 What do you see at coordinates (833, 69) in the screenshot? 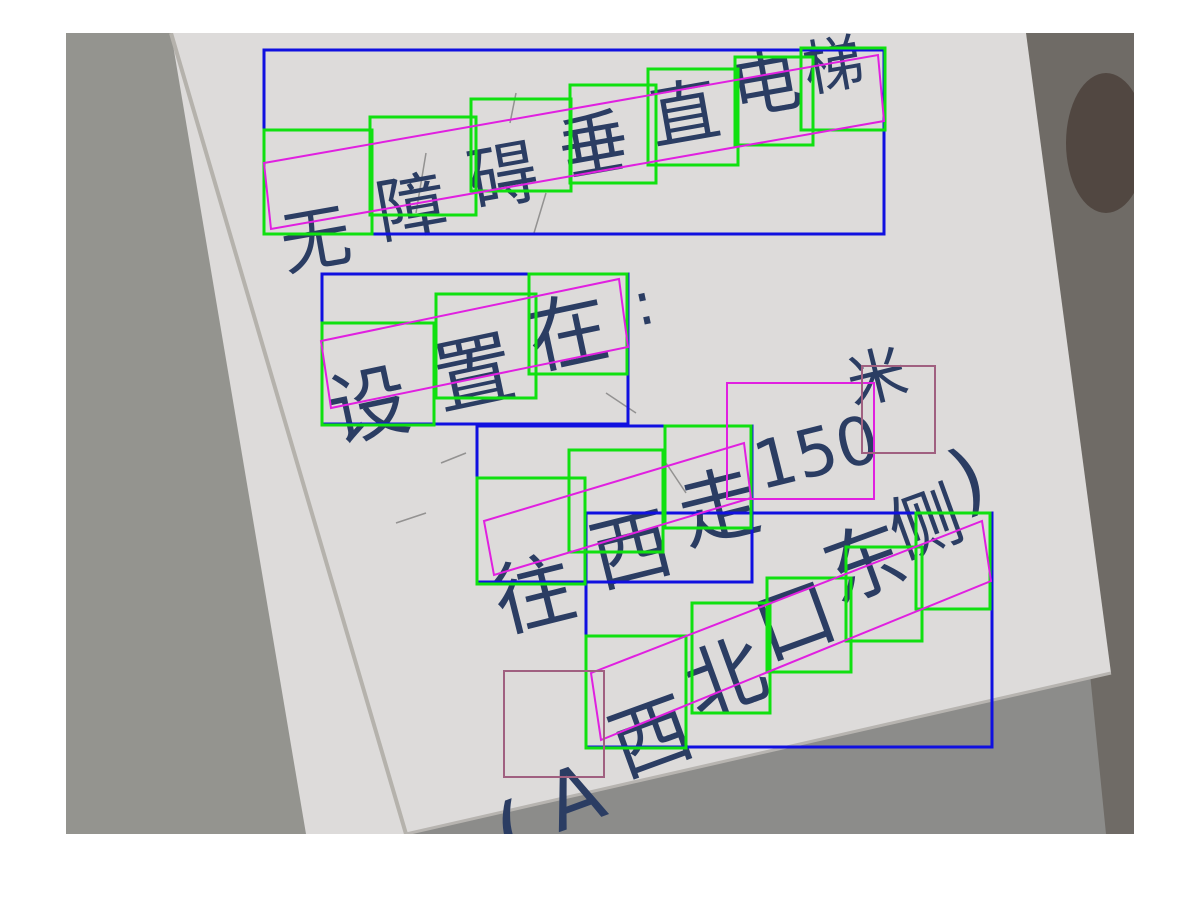
I see `char-1-7: 梯` at bounding box center [833, 69].